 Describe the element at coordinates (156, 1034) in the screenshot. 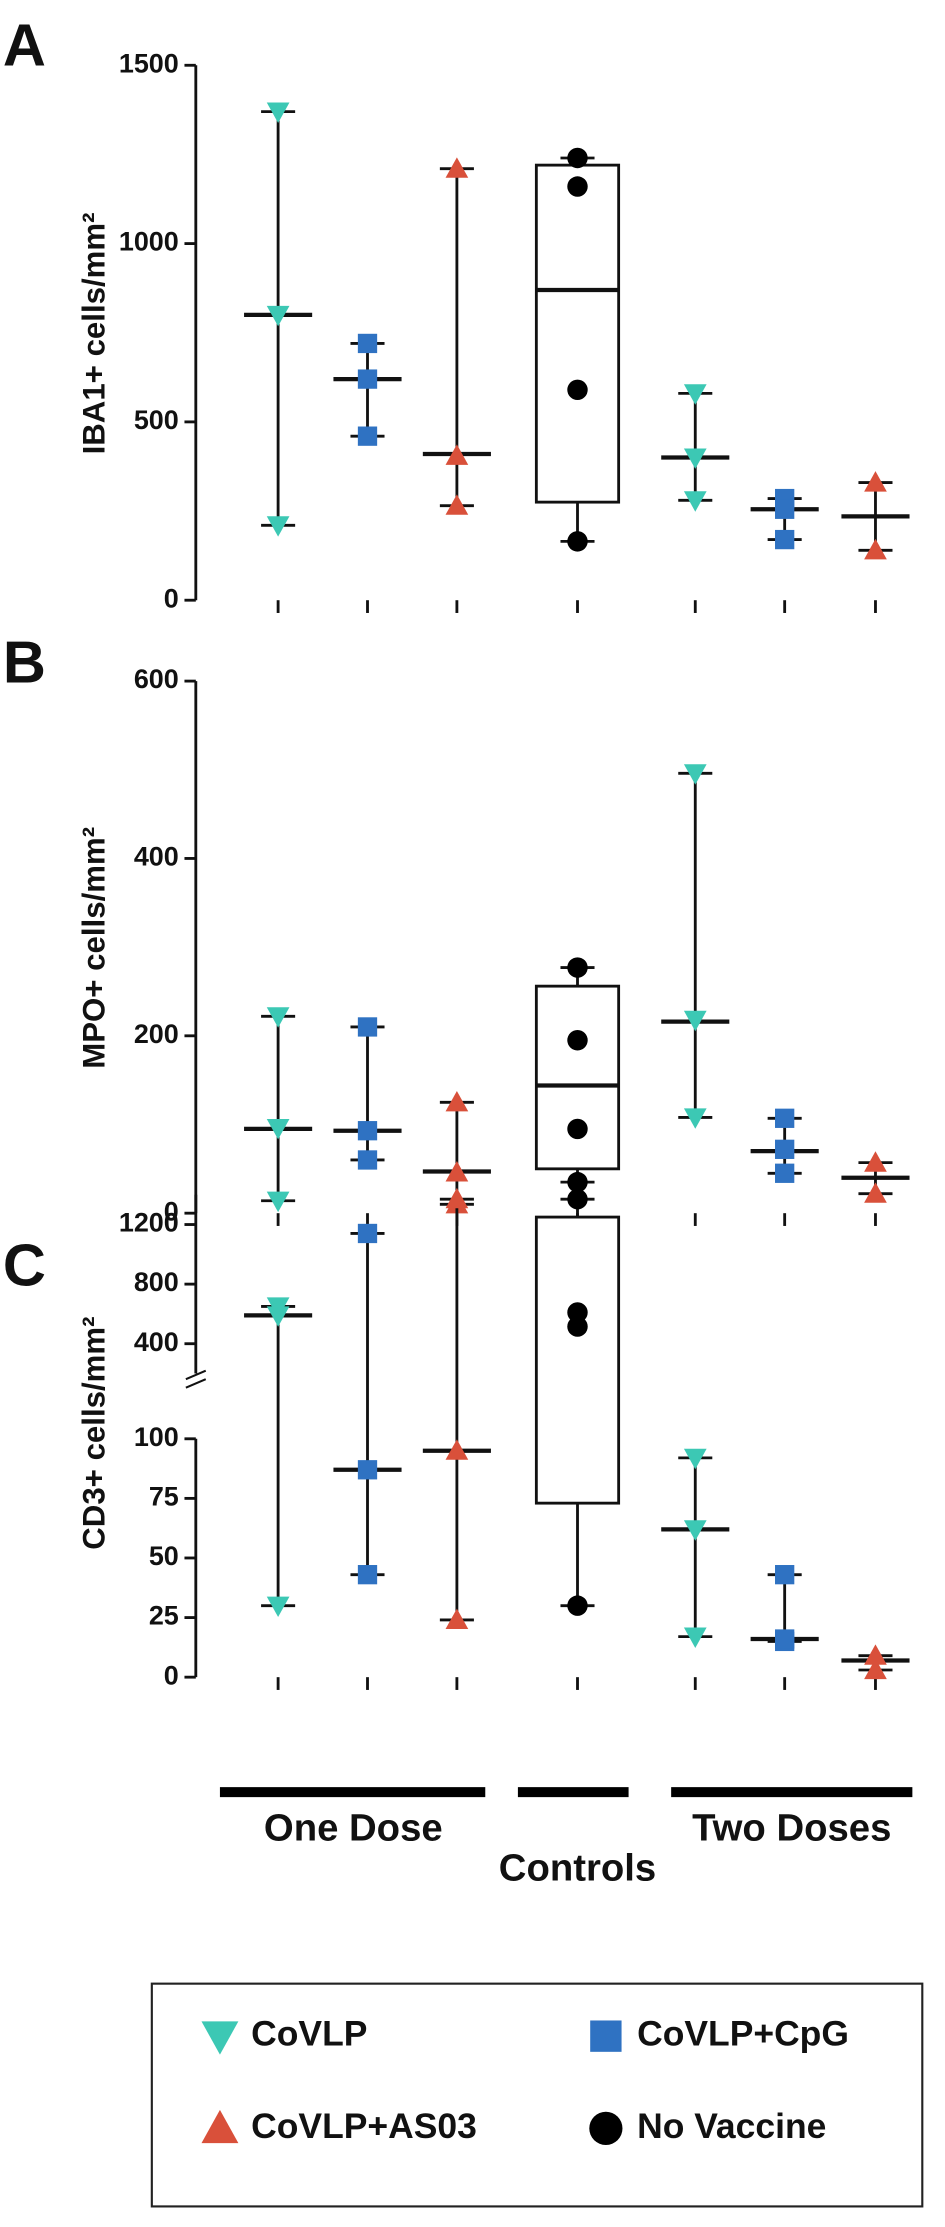

I see `y-tick-label: 200` at that location.